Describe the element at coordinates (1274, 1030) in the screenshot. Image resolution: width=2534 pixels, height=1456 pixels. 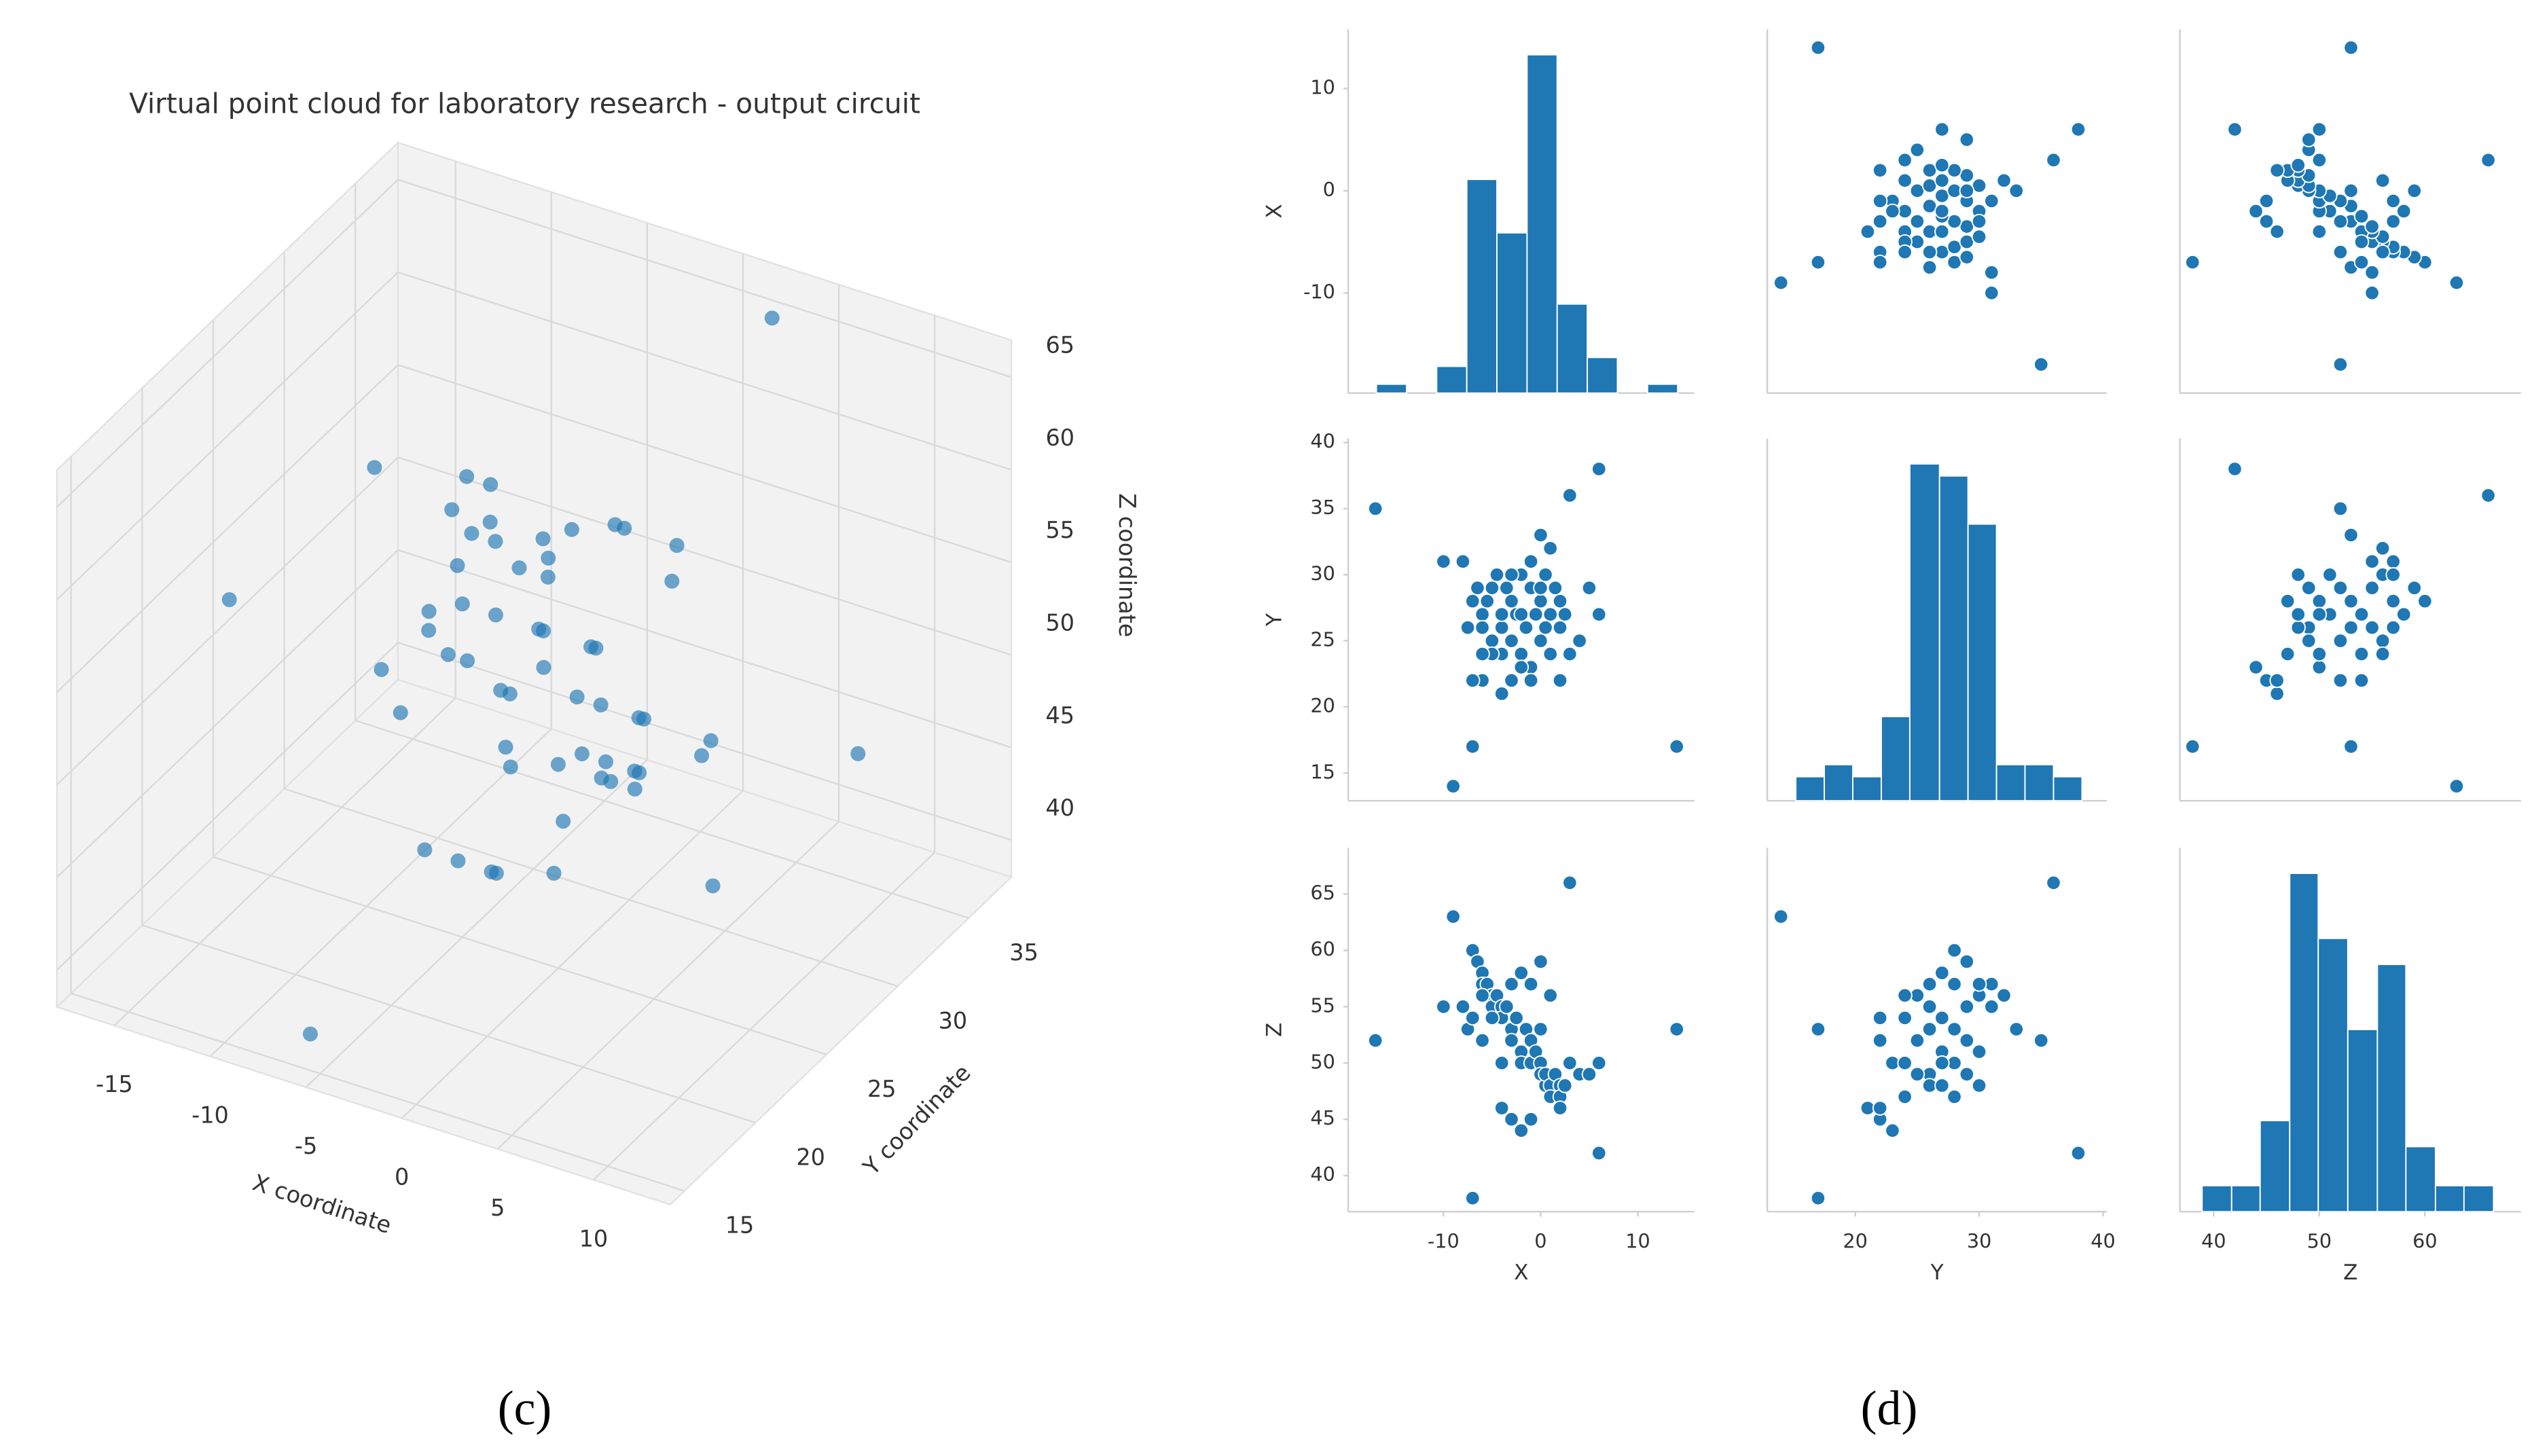
I see `y-axis-label: Z` at that location.